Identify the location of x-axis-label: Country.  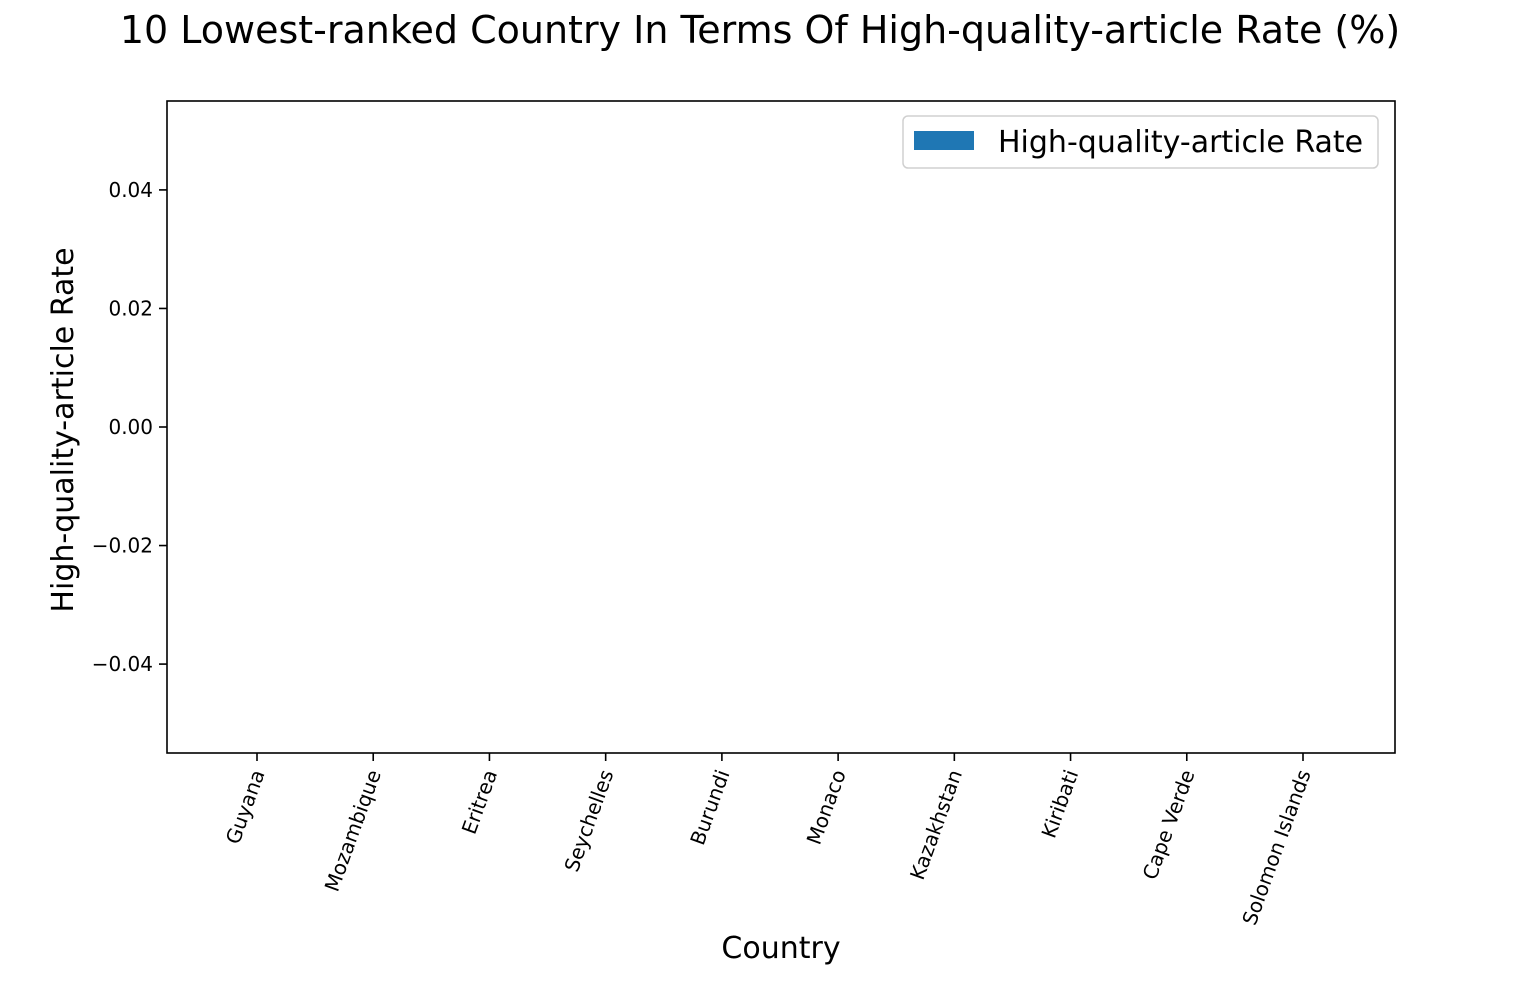
(780, 948).